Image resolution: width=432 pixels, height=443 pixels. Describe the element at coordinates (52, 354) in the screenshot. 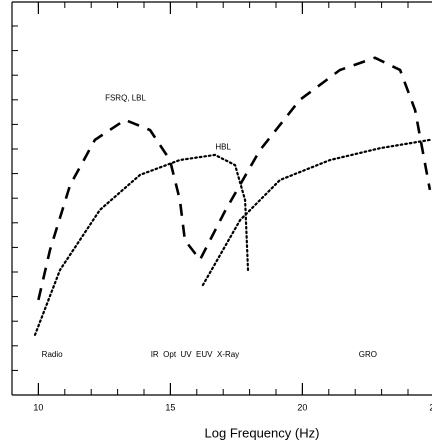

I see `annotation: Radio` at that location.